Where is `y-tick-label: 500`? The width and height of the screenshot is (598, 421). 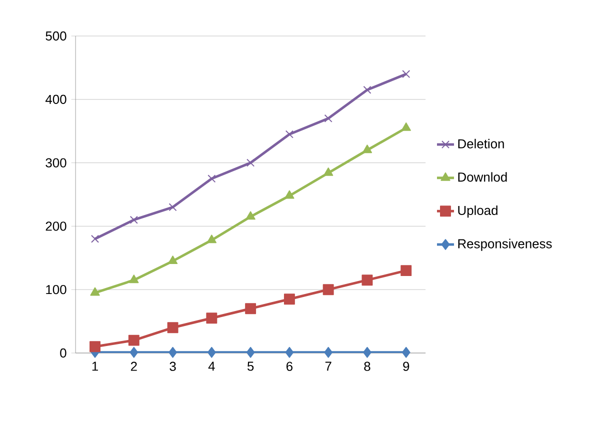 y-tick-label: 500 is located at coordinates (56, 36).